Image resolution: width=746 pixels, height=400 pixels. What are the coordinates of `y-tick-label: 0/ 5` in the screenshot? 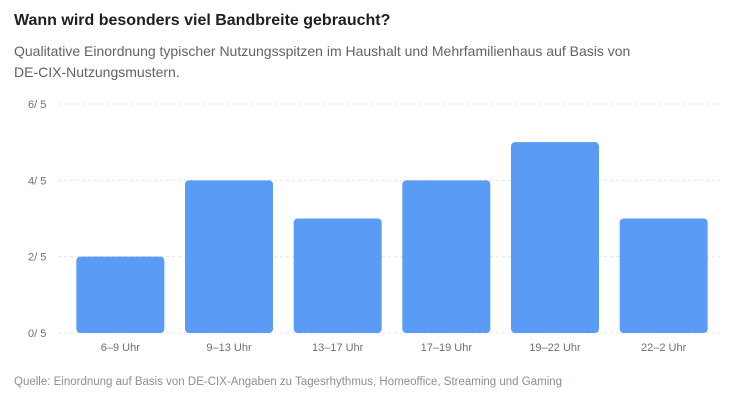 It's located at (37, 334).